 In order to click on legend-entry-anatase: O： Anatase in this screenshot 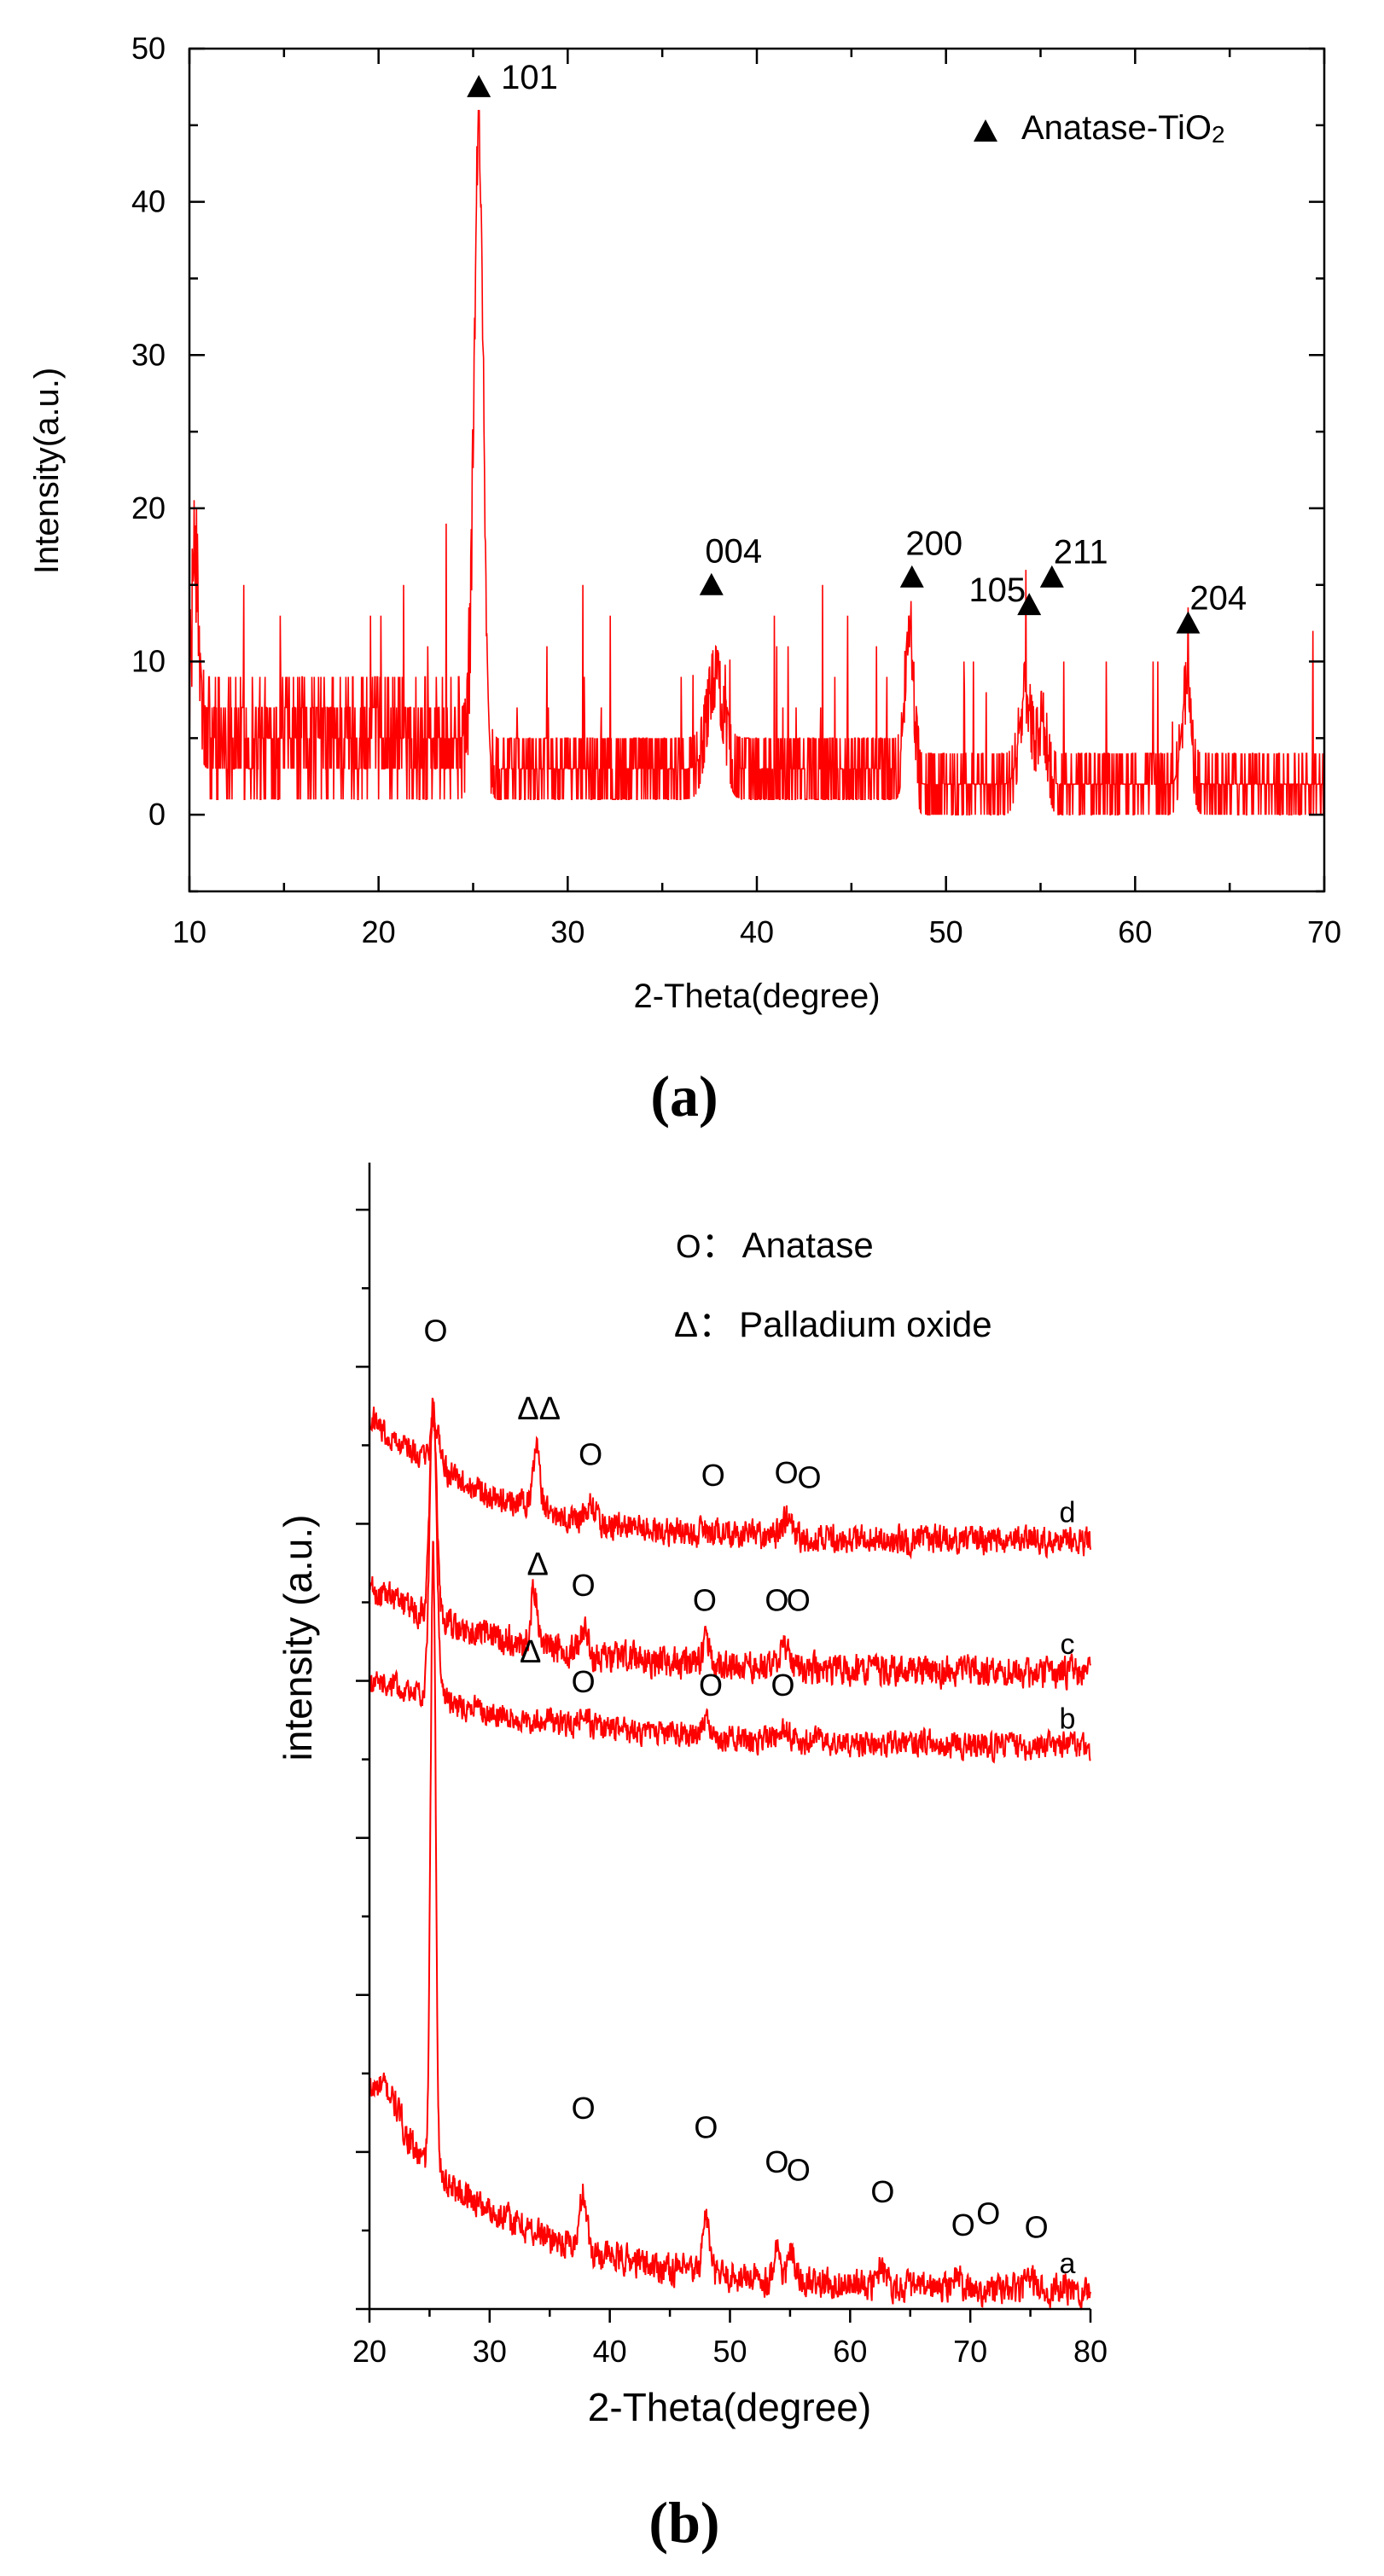, I will do `click(775, 1245)`.